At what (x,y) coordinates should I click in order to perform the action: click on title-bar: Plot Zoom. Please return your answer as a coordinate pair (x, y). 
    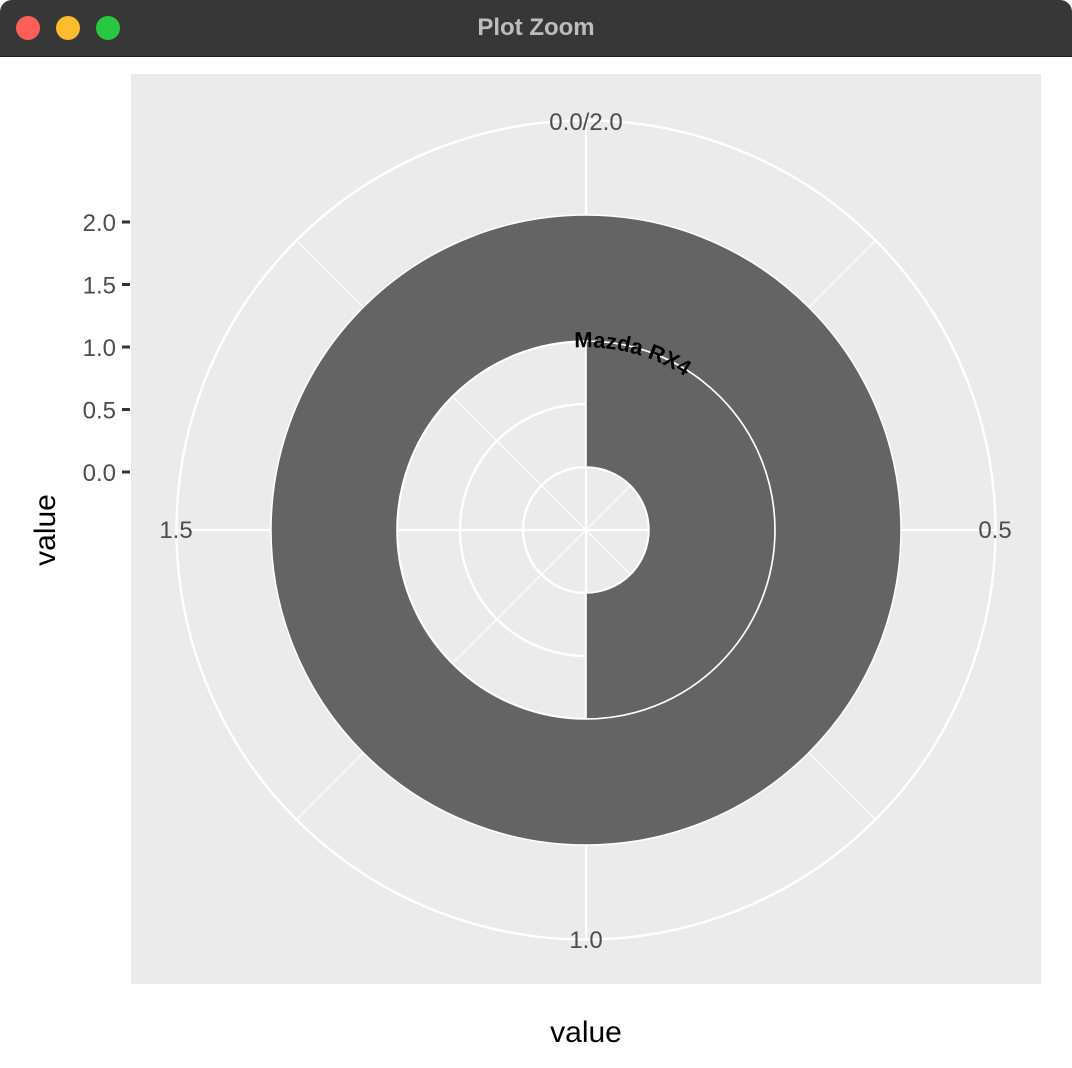
    Looking at the image, I should click on (536, 28).